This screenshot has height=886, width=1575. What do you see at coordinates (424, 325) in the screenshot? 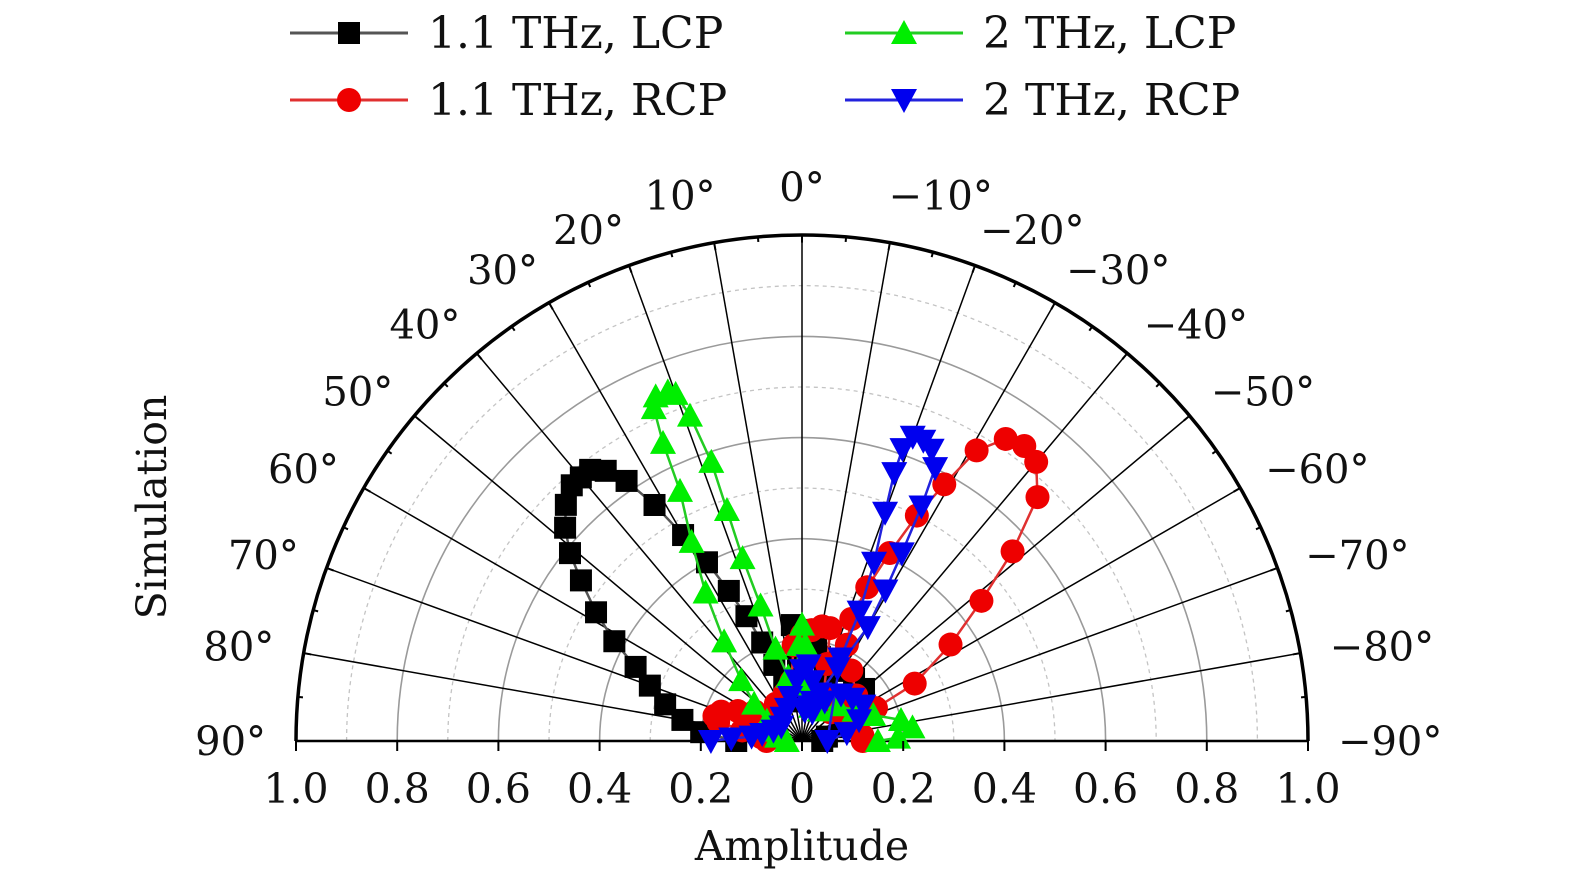
I see `angle-tick-label: 40°` at bounding box center [424, 325].